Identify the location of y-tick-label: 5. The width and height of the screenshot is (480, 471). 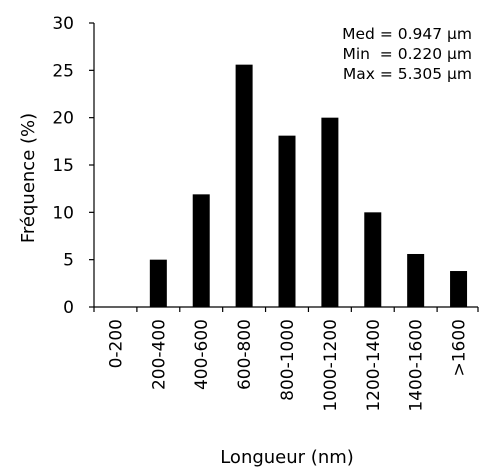
(68, 261).